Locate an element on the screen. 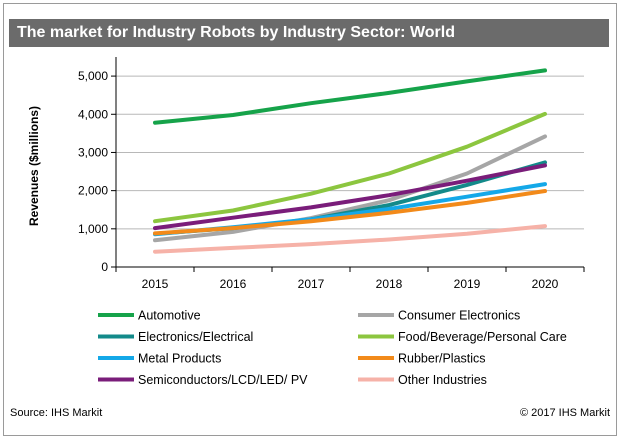  legend-label: Rubber/Plastics is located at coordinates (442, 359).